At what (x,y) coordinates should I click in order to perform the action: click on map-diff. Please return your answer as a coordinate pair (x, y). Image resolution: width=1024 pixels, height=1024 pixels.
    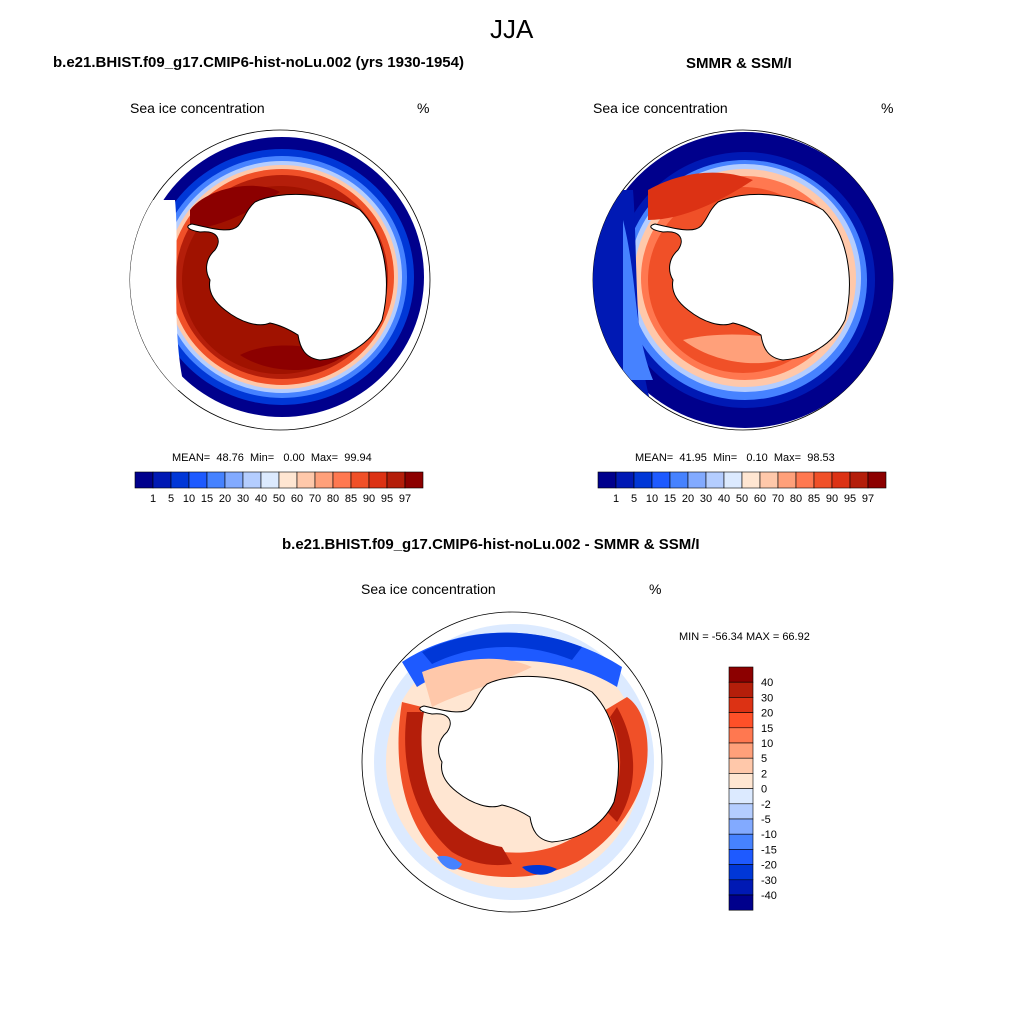
    Looking at the image, I should click on (512, 762).